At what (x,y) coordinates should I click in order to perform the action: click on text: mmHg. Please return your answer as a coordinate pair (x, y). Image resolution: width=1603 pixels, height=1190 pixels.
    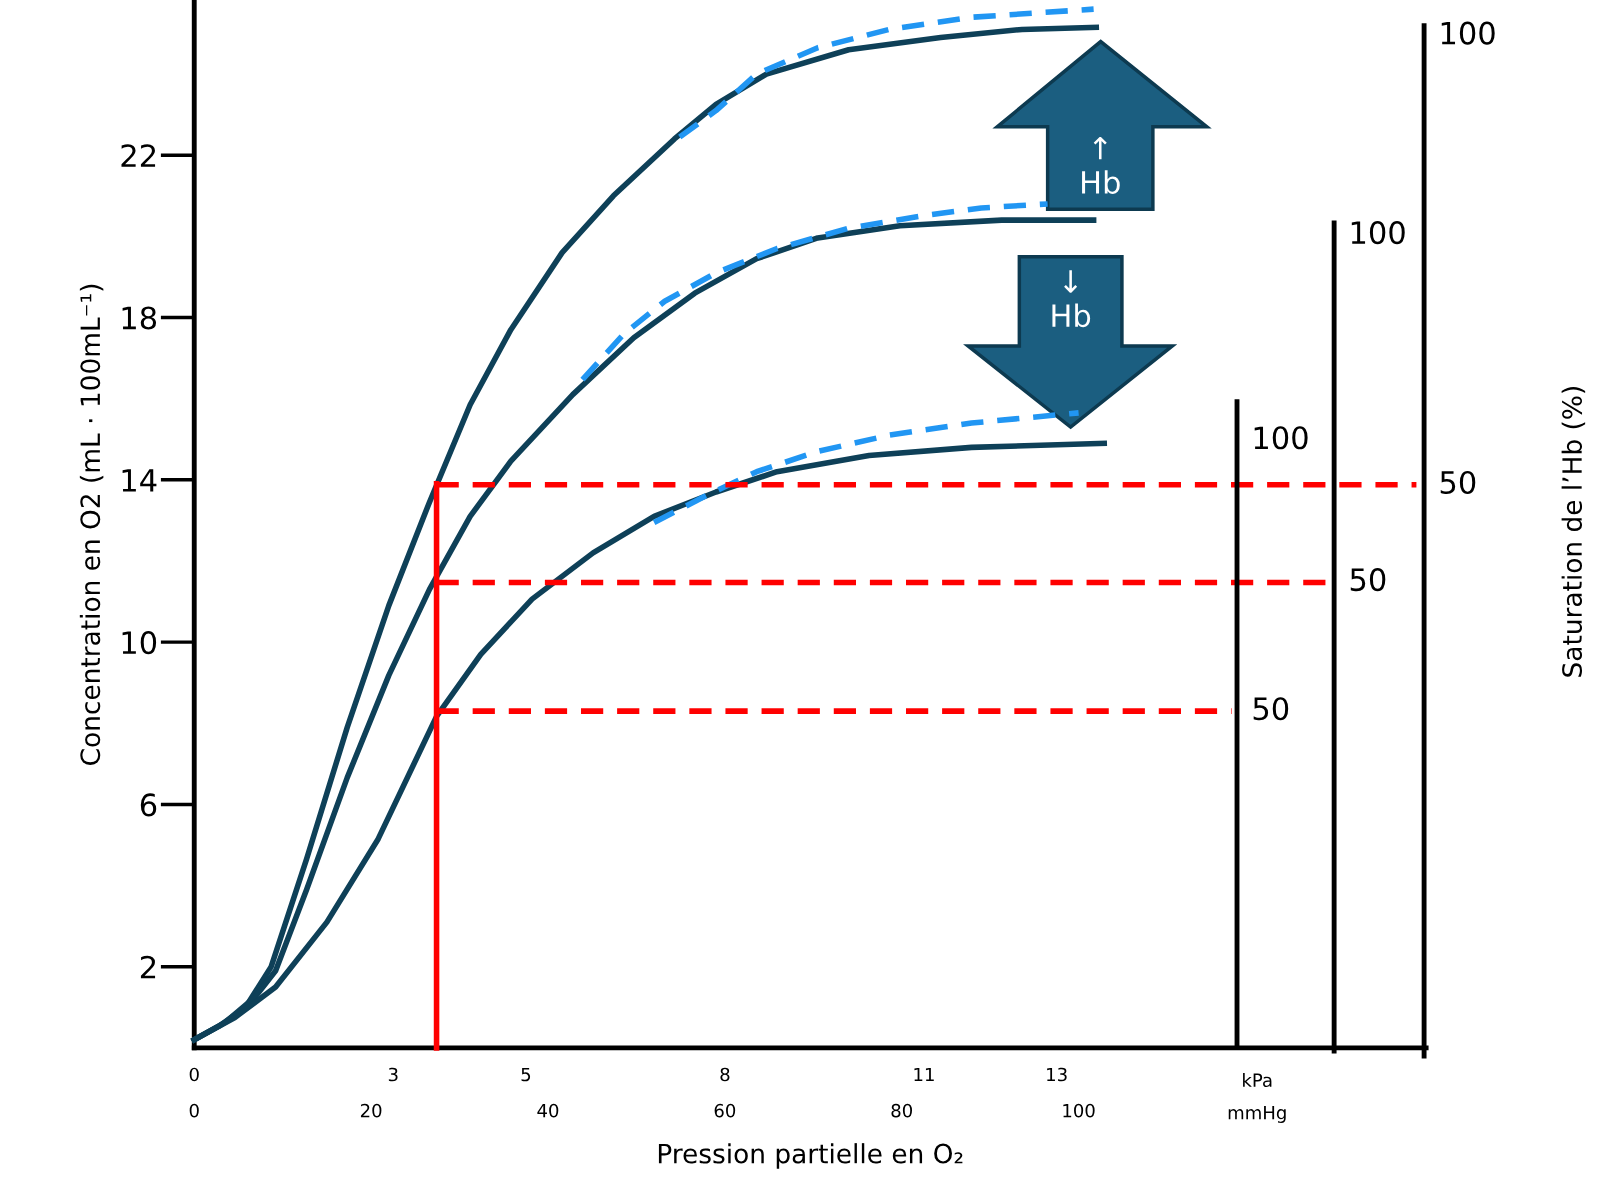
    Looking at the image, I should click on (1257, 1114).